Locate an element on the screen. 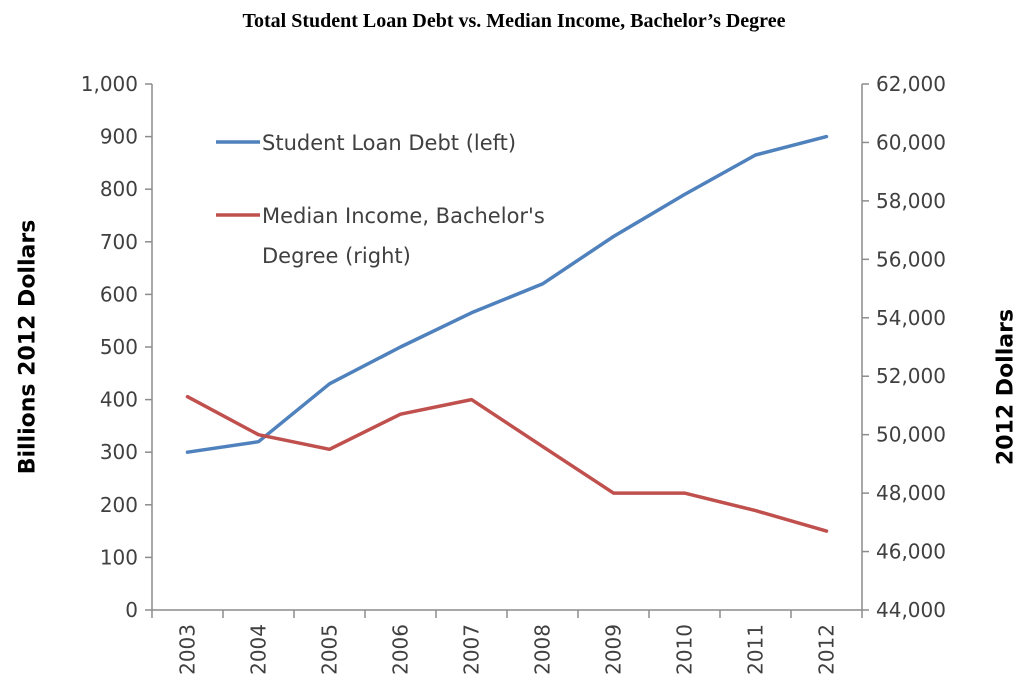 The image size is (1028, 698). left-tick-label: 800 is located at coordinates (119, 189).